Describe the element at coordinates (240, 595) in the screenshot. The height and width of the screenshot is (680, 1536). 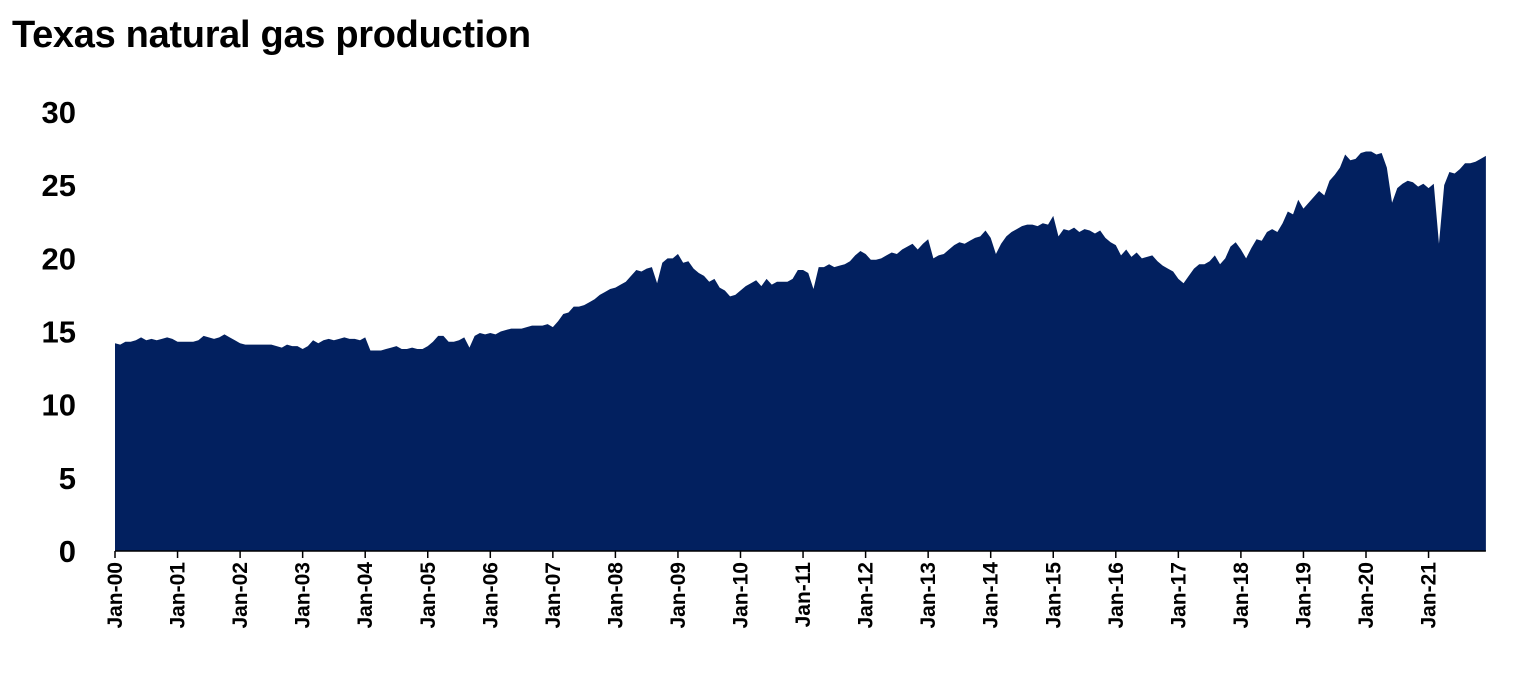
I see `x-tick-label: Jan-02` at that location.